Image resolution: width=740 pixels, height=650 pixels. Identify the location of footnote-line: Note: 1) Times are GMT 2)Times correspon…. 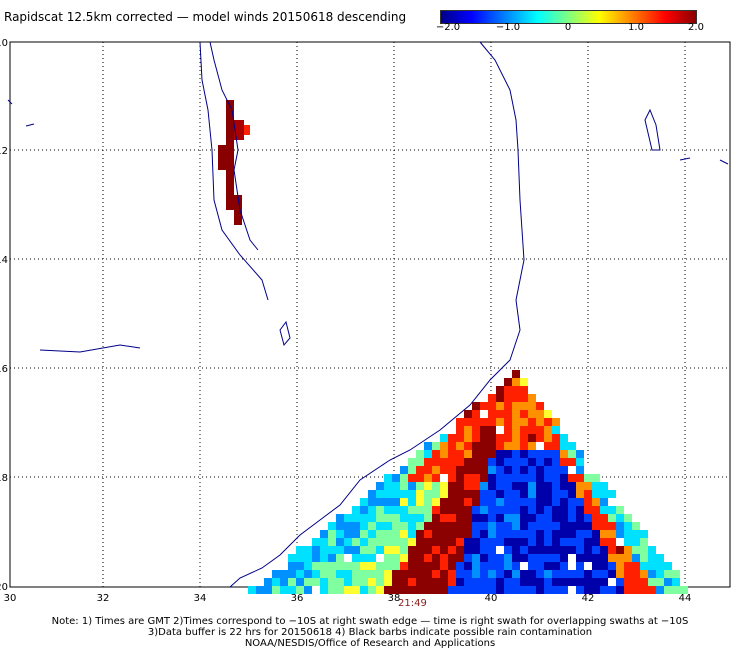
(370, 621).